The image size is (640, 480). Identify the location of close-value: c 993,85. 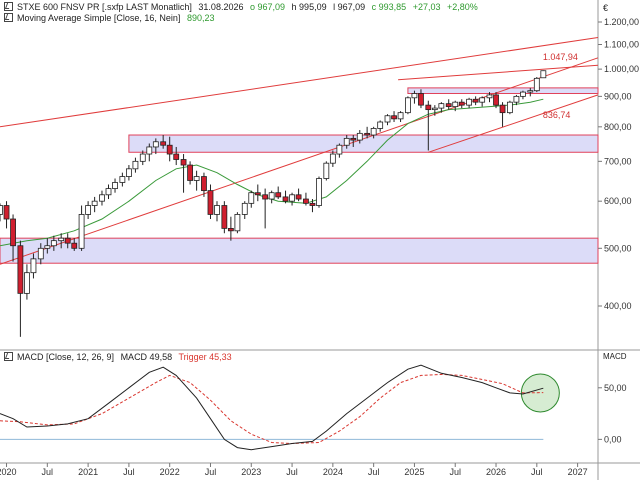
(389, 7).